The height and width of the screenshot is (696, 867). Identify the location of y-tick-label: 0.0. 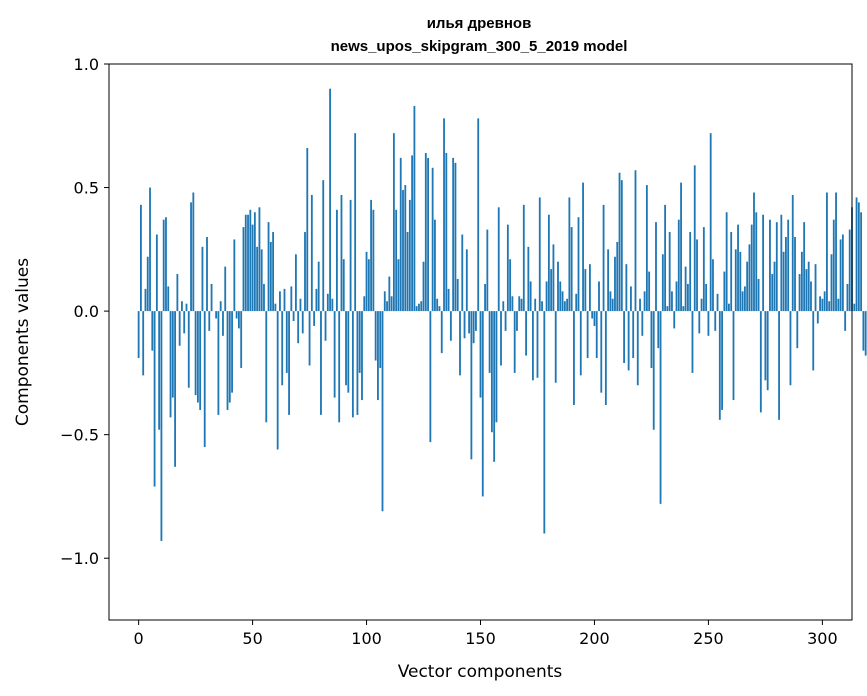
(86, 311).